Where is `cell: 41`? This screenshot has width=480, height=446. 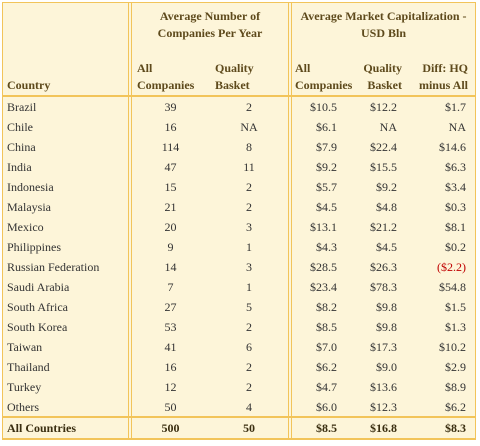 cell: 41 is located at coordinates (170, 347).